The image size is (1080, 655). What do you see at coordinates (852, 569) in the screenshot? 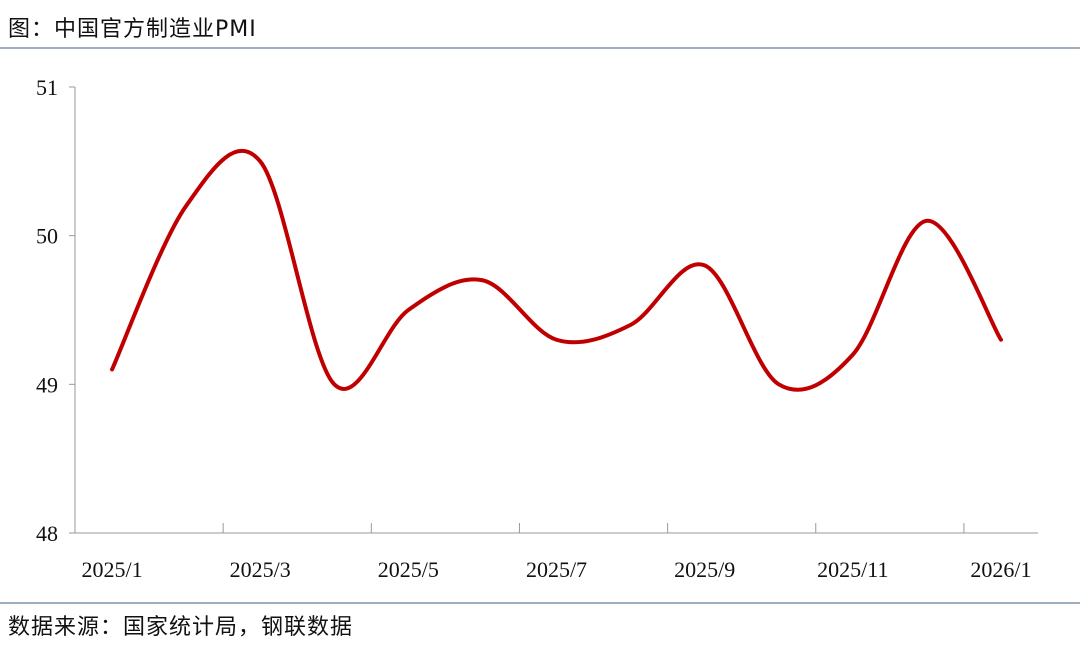
I see `x-tick-label: 2025/11` at bounding box center [852, 569].